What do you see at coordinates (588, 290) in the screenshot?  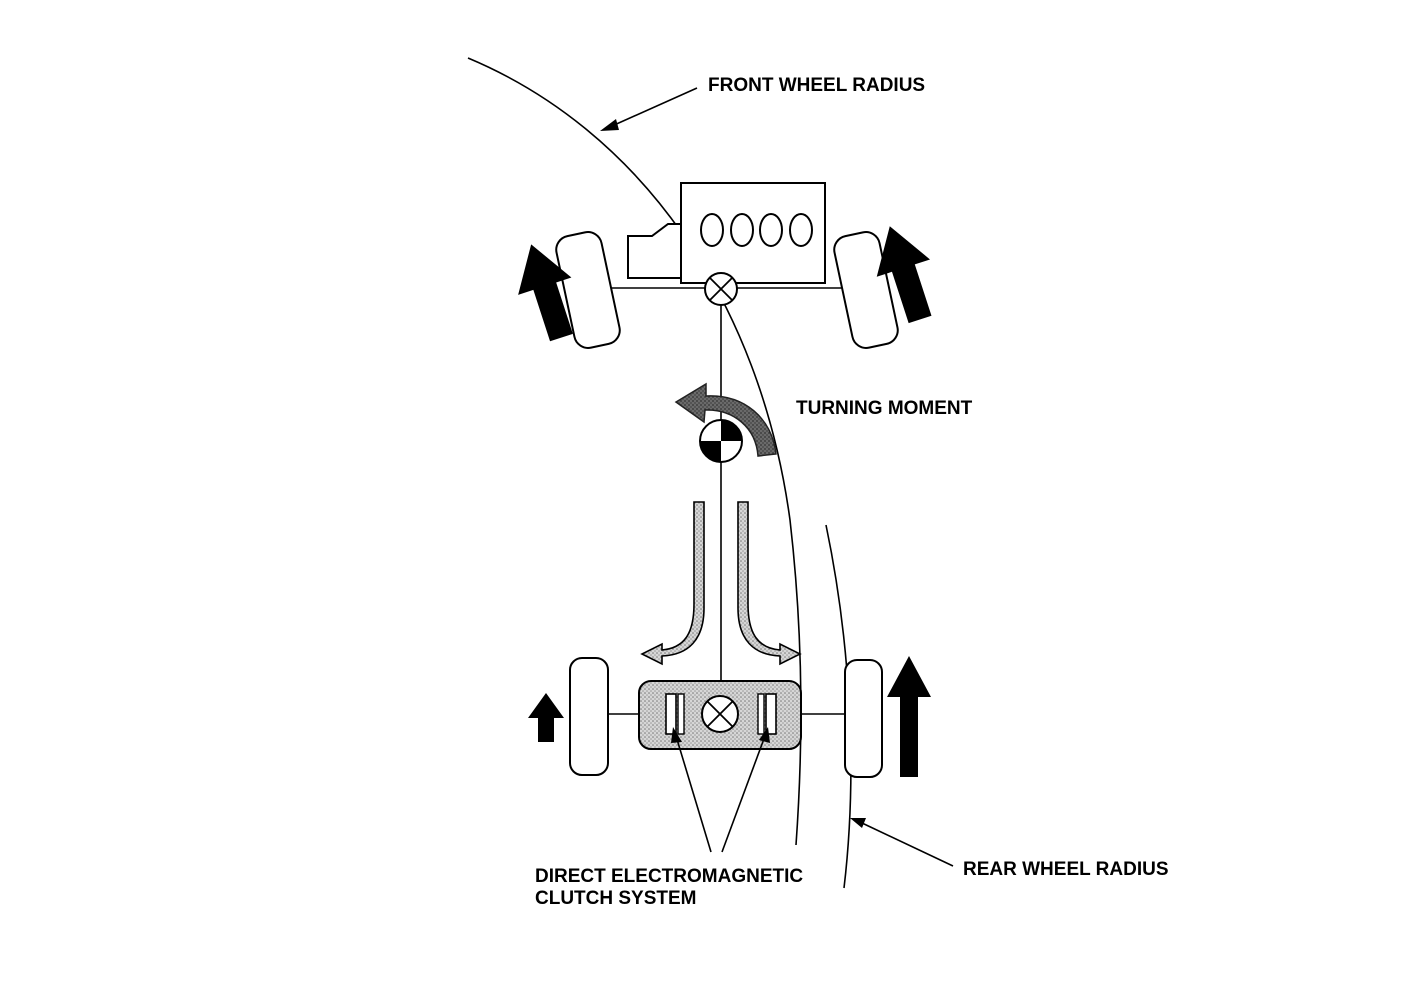 I see `front-left-wheel` at bounding box center [588, 290].